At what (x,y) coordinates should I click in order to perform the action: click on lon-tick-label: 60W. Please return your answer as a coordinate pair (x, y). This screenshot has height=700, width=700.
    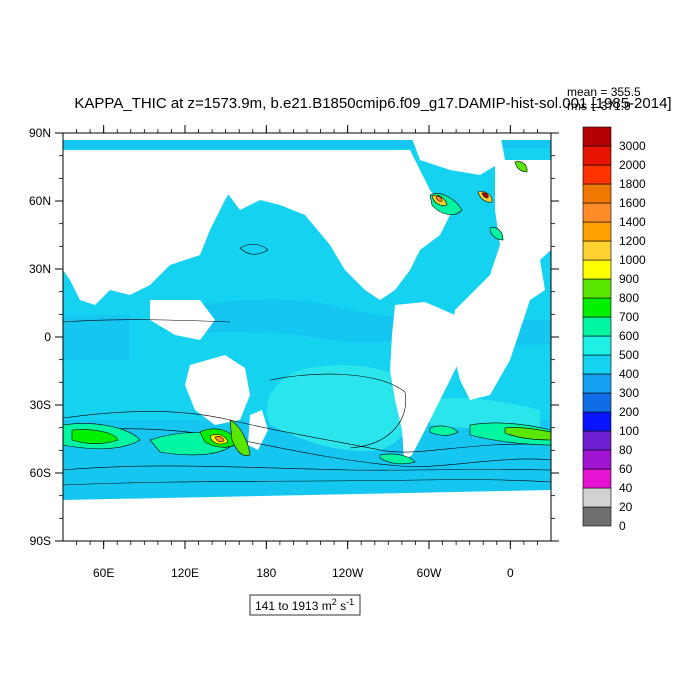
    Looking at the image, I should click on (429, 573).